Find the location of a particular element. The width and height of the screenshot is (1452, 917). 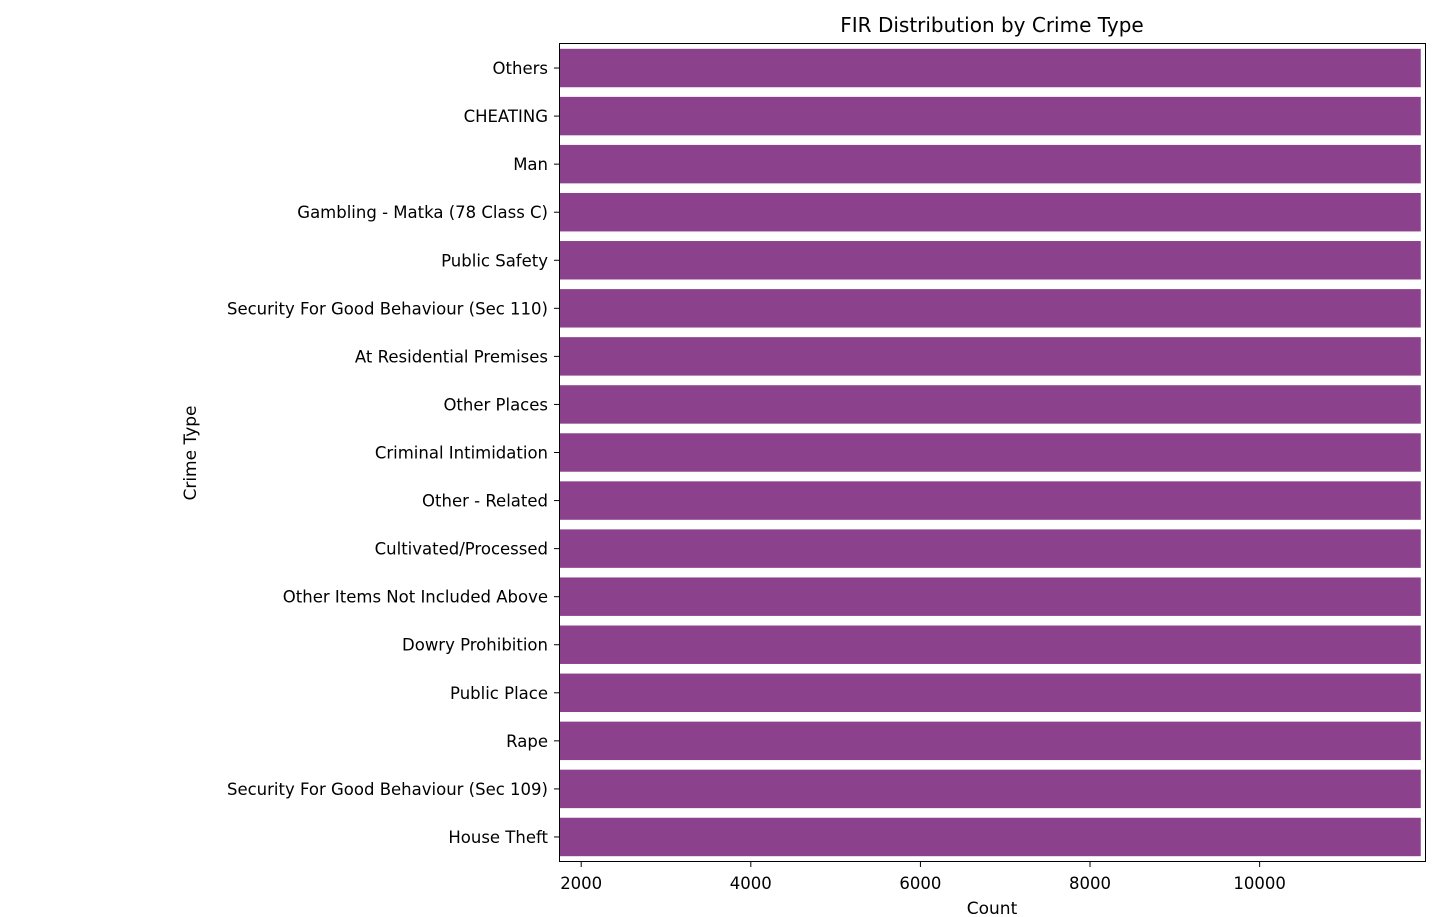

chart-title: FIR Distribution by Crime Type is located at coordinates (991, 25).